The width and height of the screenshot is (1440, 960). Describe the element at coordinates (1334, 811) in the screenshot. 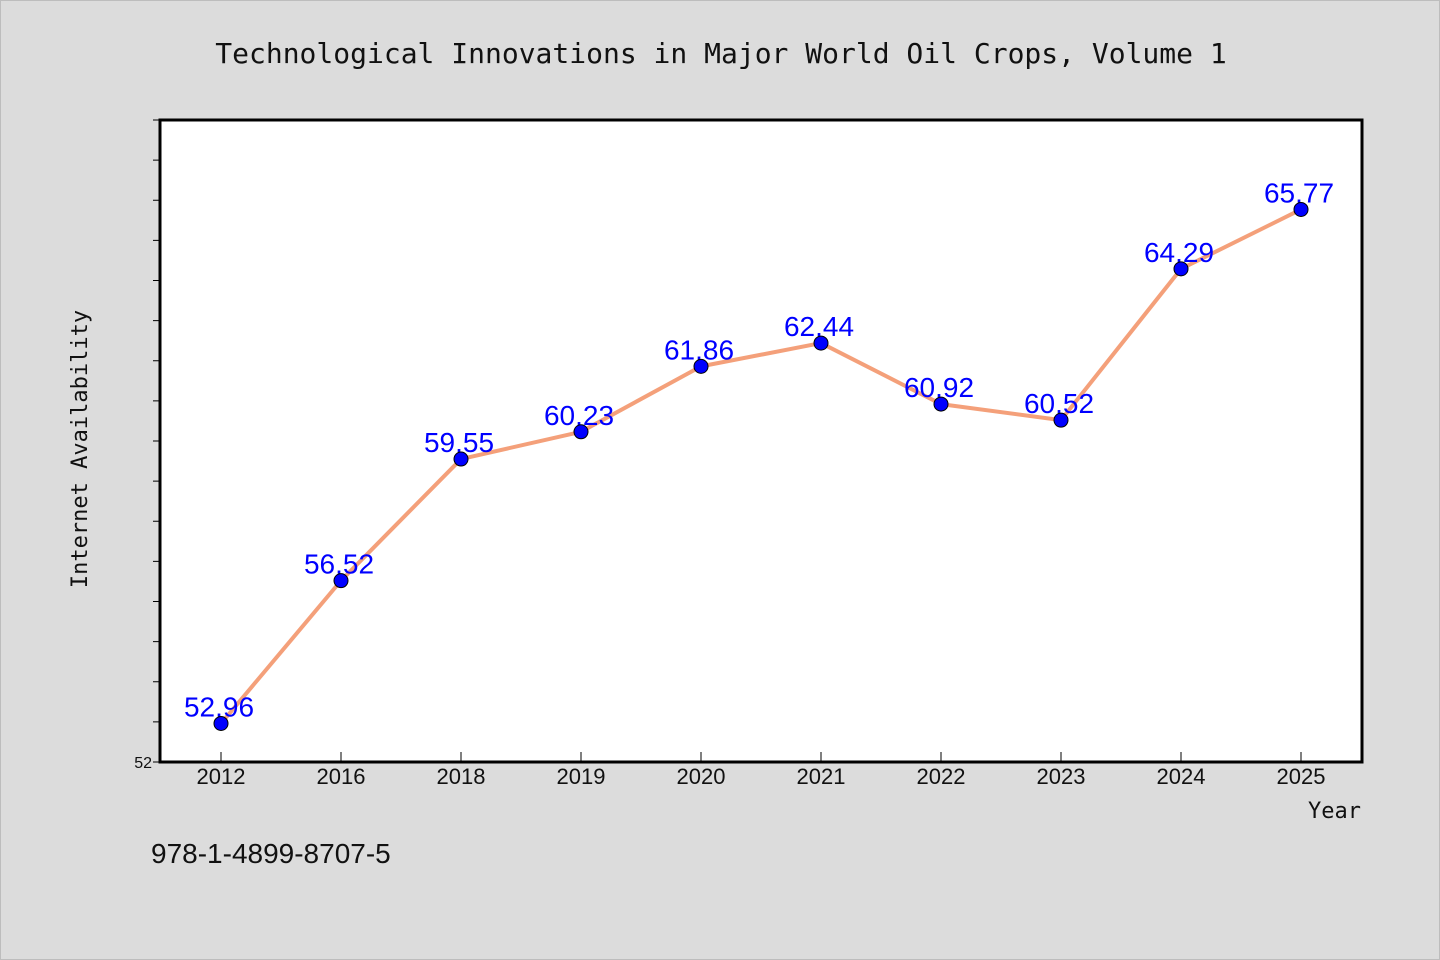

I see `x-axis-label: Year` at that location.